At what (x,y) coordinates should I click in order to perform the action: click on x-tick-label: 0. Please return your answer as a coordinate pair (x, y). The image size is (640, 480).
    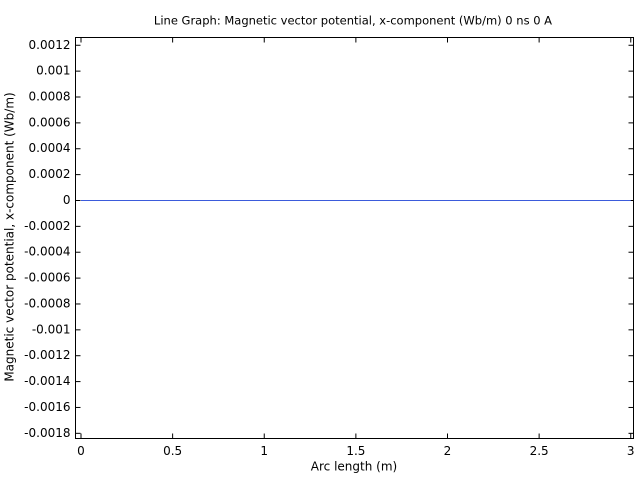
    Looking at the image, I should click on (81, 451).